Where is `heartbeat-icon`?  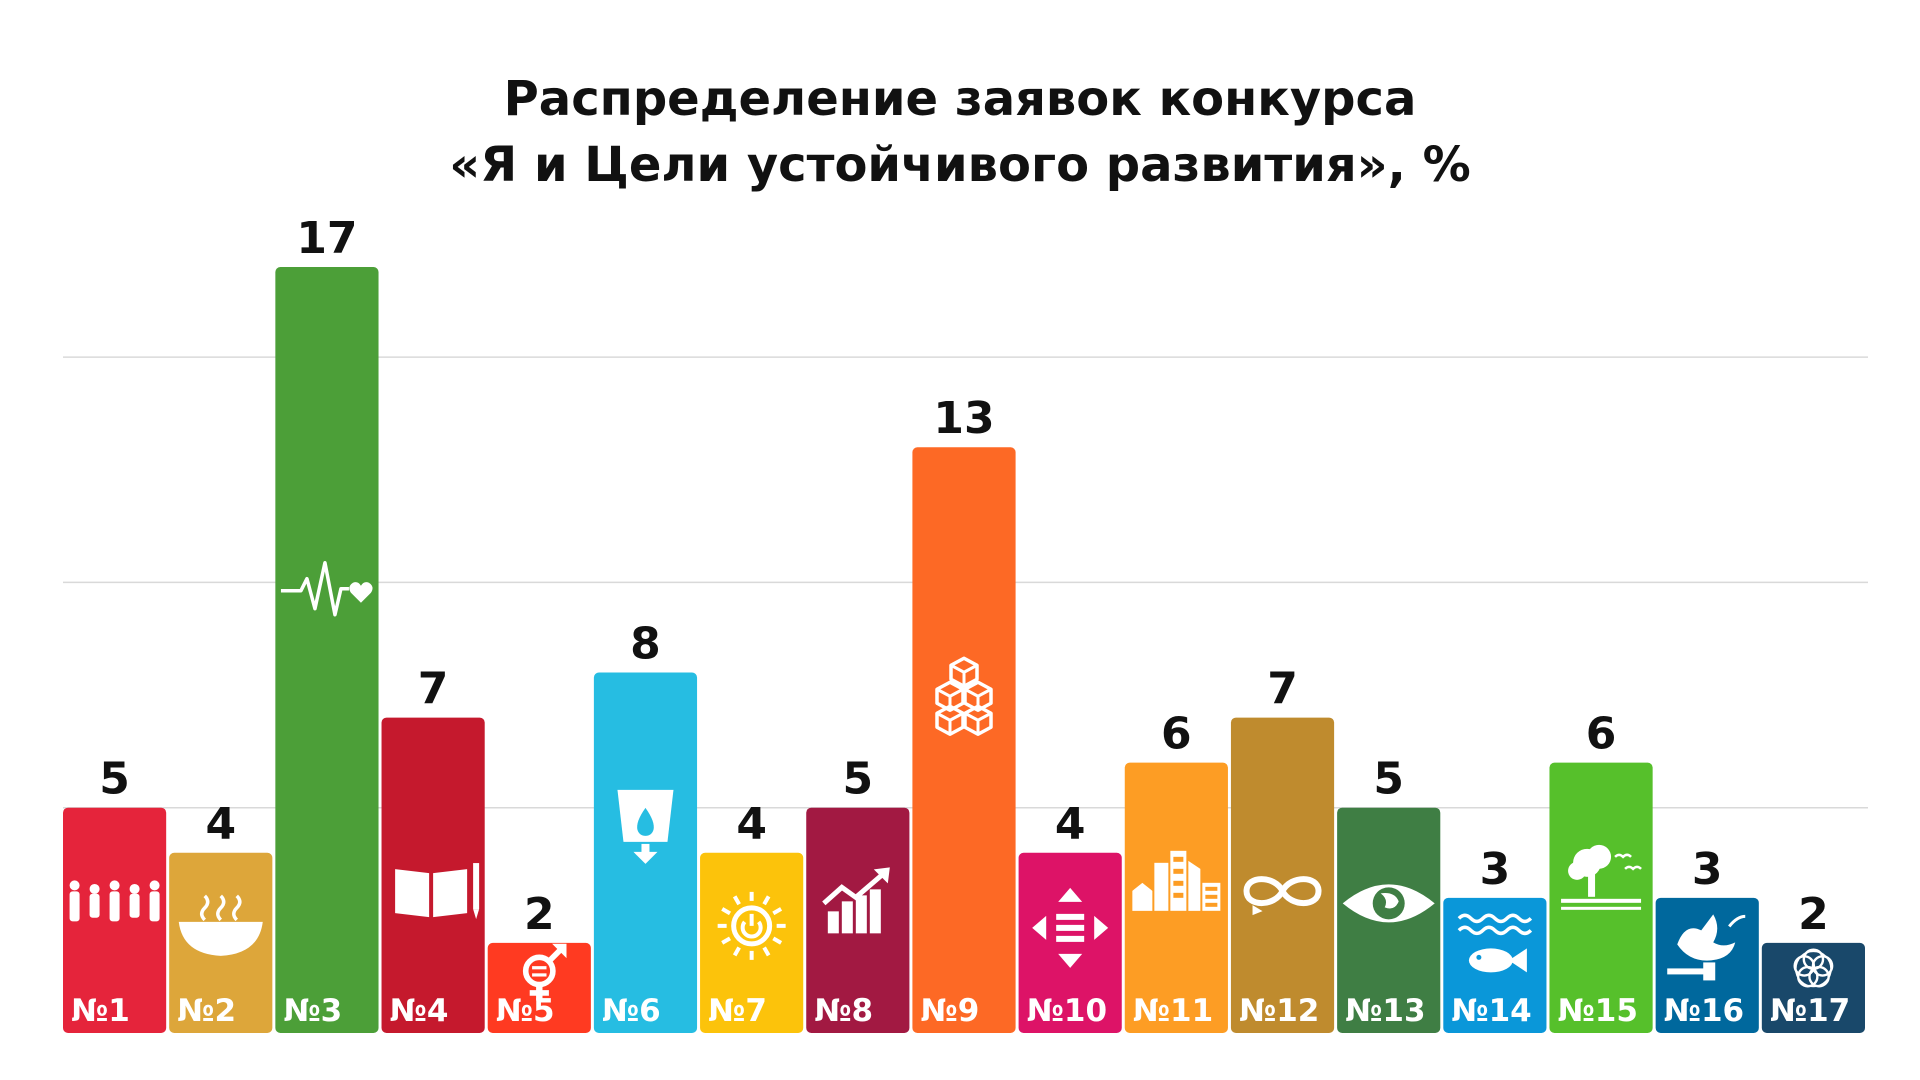
heartbeat-icon is located at coordinates (326, 588).